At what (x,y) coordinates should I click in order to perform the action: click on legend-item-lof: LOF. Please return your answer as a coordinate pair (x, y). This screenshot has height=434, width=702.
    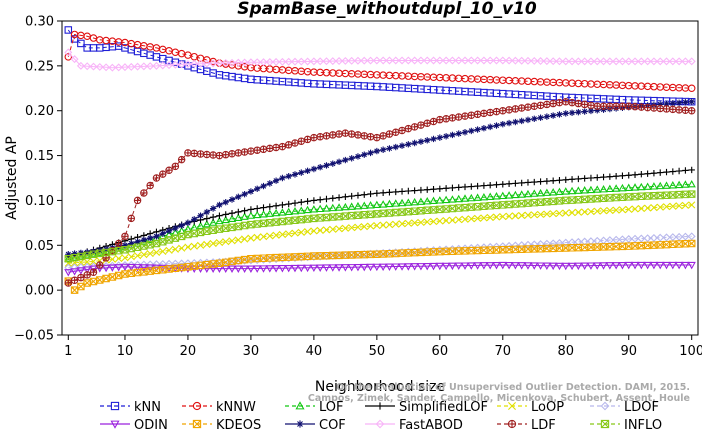
    Looking at the image, I should click on (314, 407).